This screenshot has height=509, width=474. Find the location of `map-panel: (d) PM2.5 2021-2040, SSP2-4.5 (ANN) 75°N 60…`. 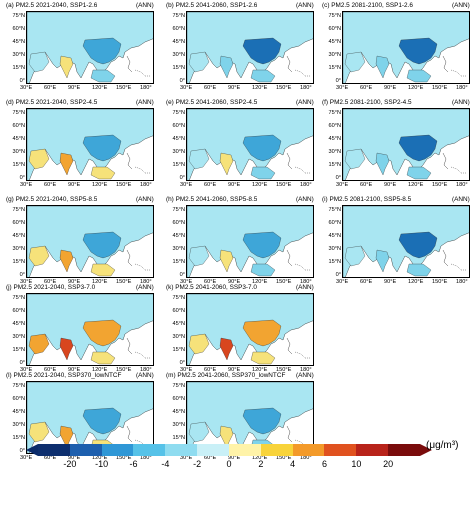

map-panel: (d) PM2.5 2021-2040, SSP2-4.5 (ANN) 75°N 60… is located at coordinates (81, 145).